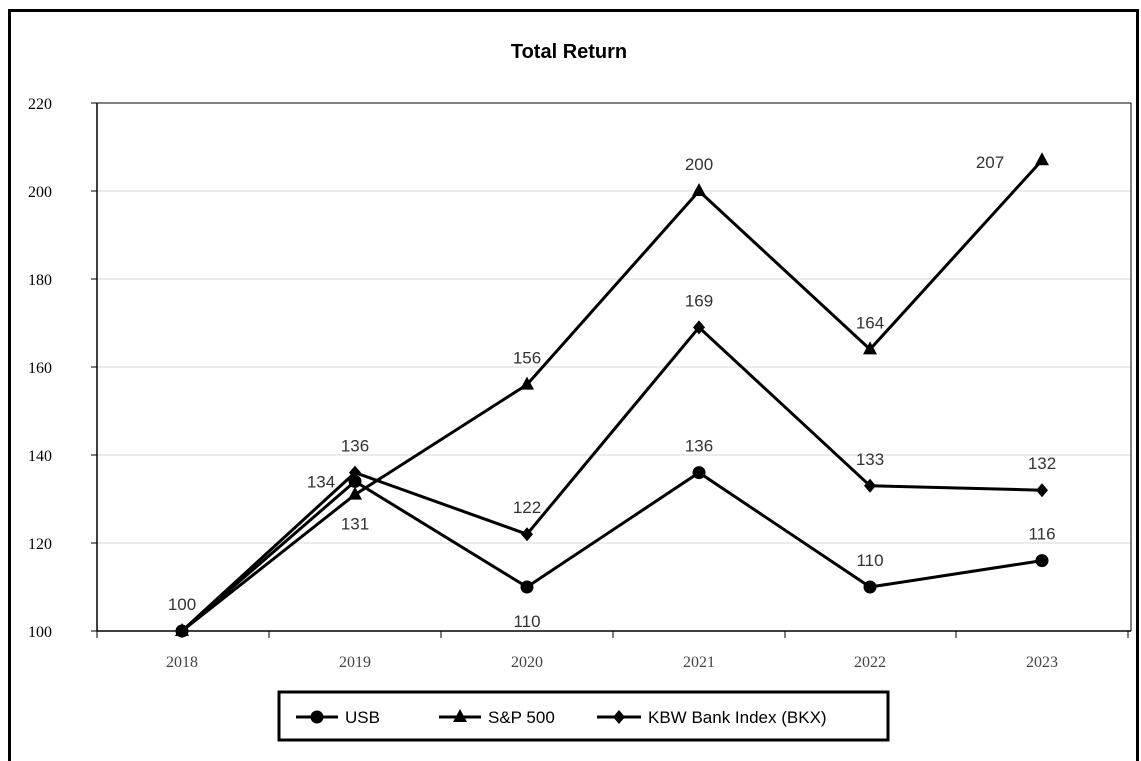  Describe the element at coordinates (699, 164) in the screenshot. I see `data-label-s-p-500: 200` at that location.